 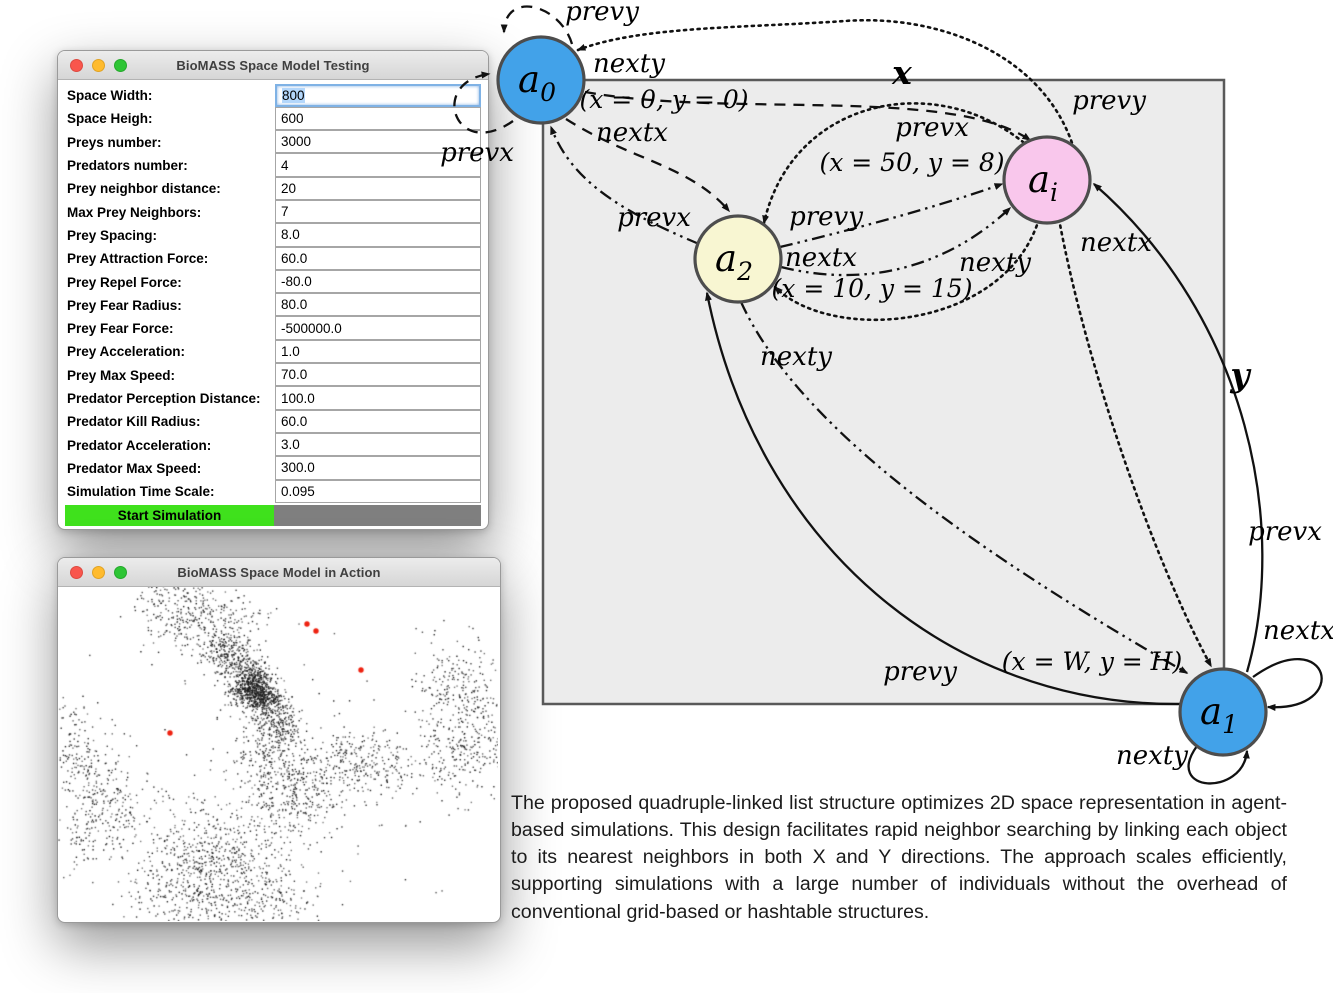 I want to click on parameter-row: Predator Kill Radius: 60.0, so click(x=273, y=421).